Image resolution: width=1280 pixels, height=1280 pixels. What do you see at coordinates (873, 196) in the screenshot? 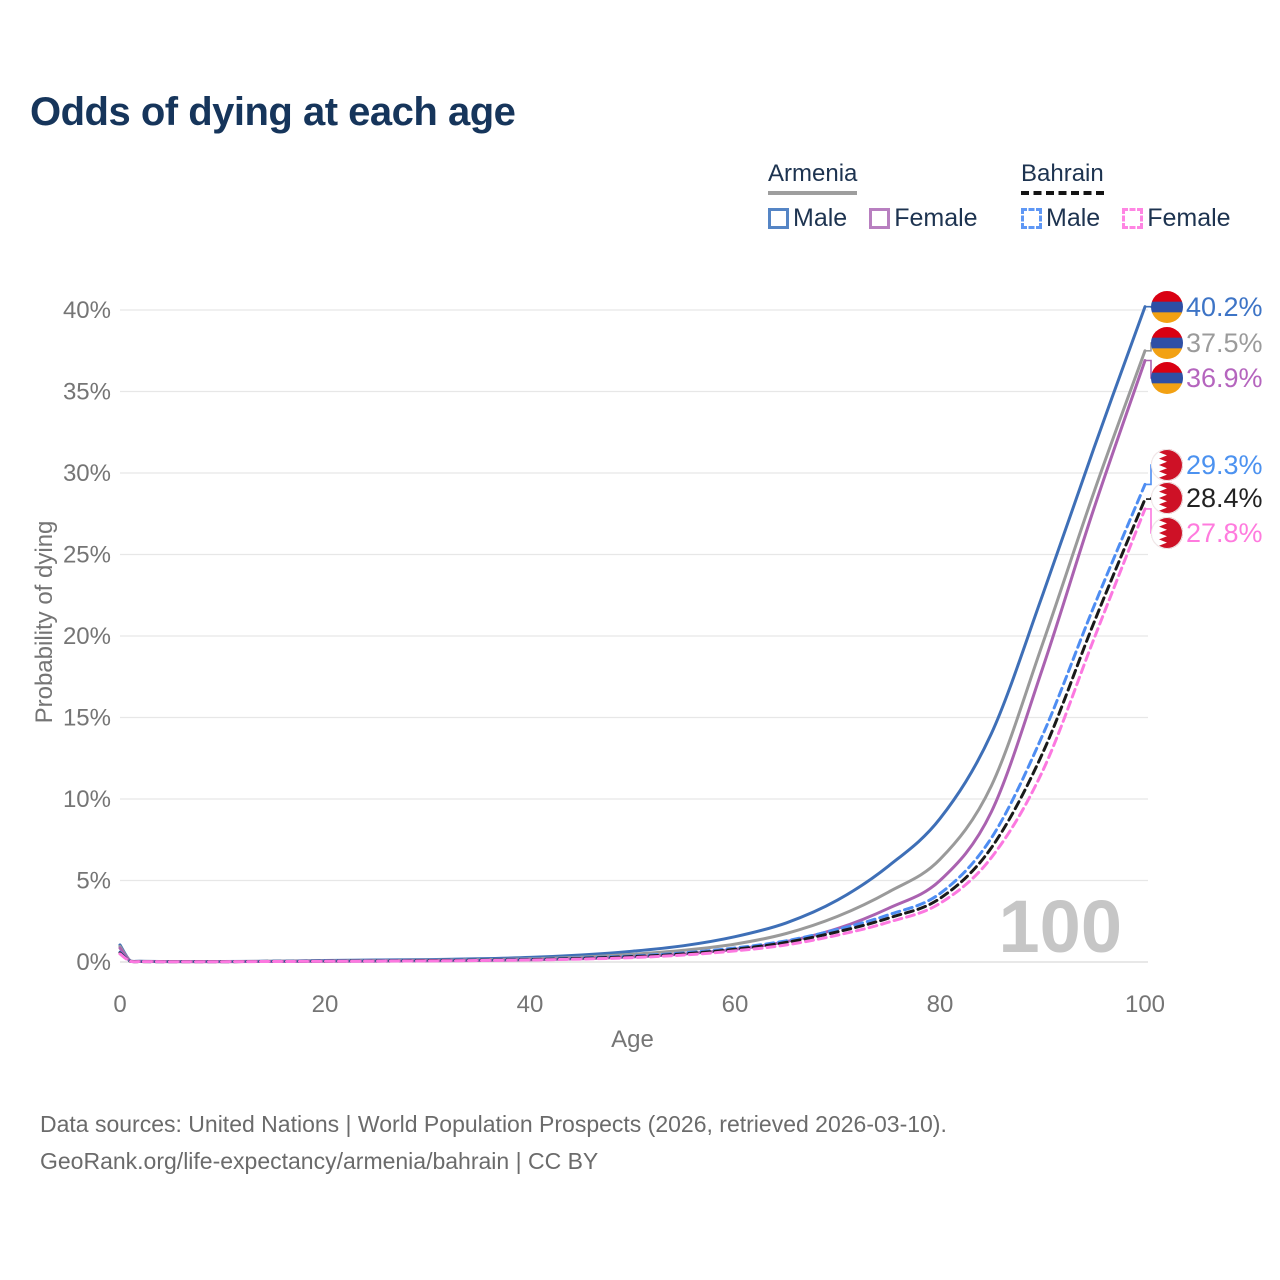
I see `legend-group-armenia: Armenia Male Female` at bounding box center [873, 196].